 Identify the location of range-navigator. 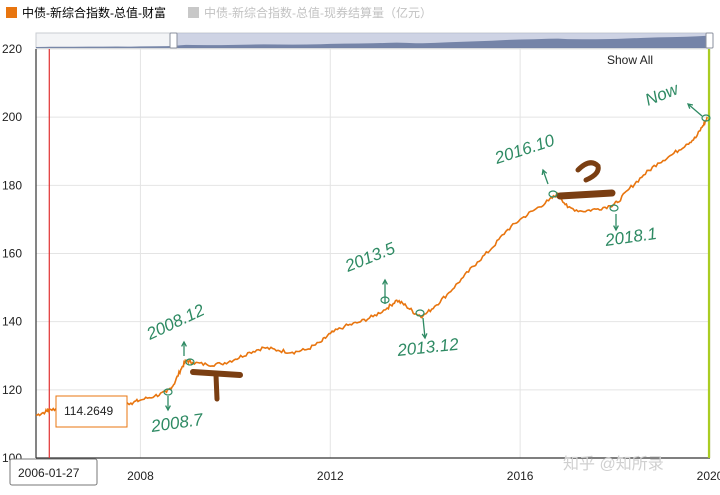
(374, 40).